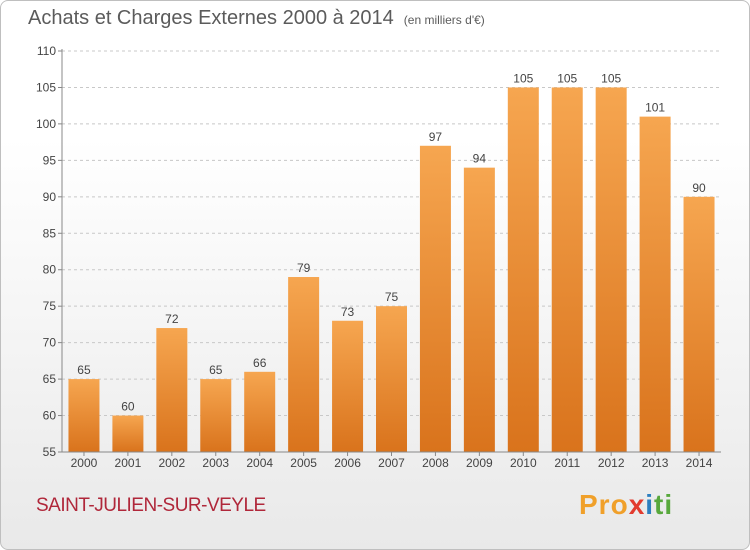  I want to click on y-tick-label: 60, so click(50, 416).